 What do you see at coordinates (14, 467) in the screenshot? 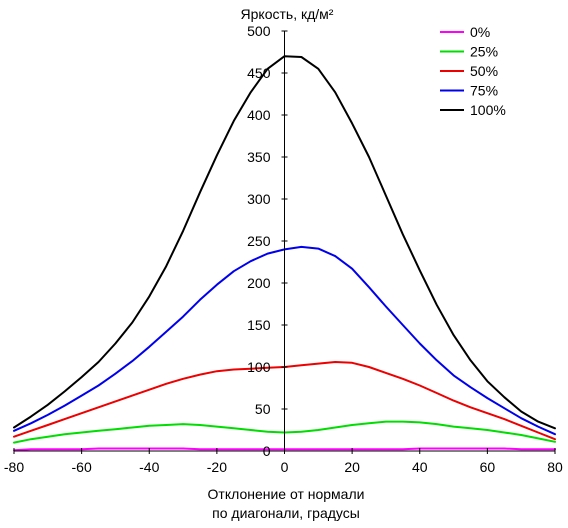
I see `x-tick-label: -80` at bounding box center [14, 467].